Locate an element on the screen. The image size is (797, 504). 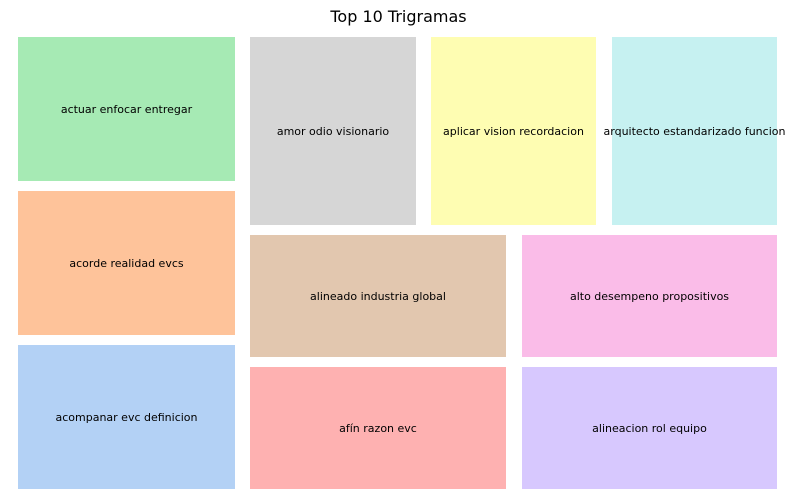
treemap-tile-label: acompanar evc definicion is located at coordinates (126, 417).